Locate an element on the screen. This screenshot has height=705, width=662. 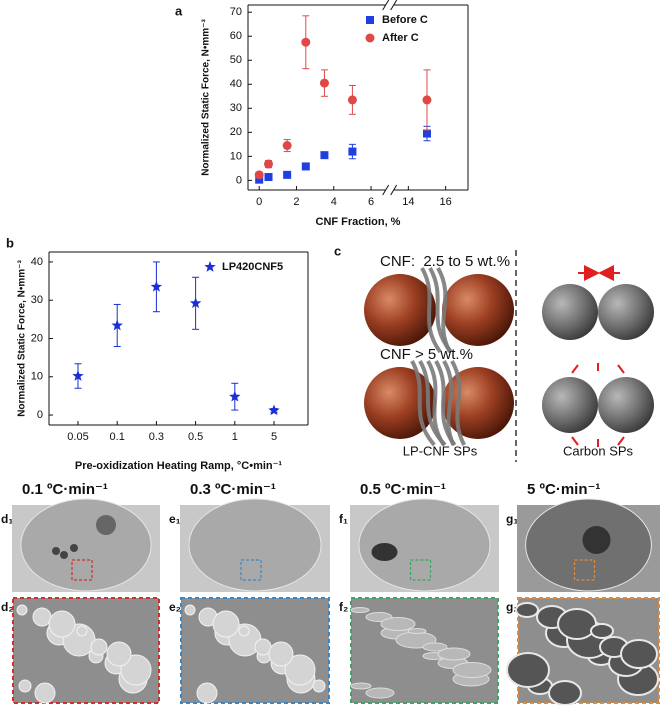
y-tick-label: 10 is located at coordinates (37, 377).